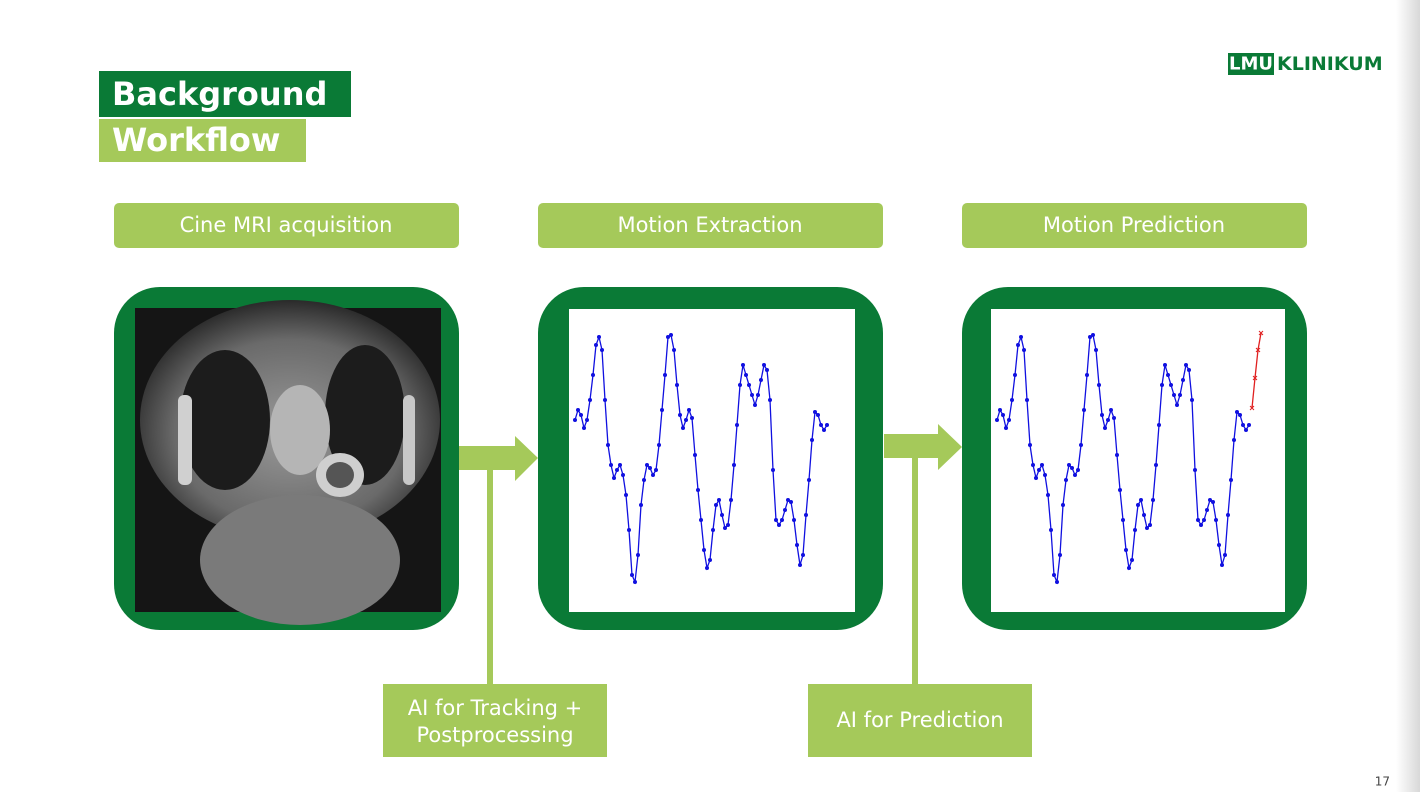  What do you see at coordinates (1138, 460) in the screenshot?
I see `plot-area` at bounding box center [1138, 460].